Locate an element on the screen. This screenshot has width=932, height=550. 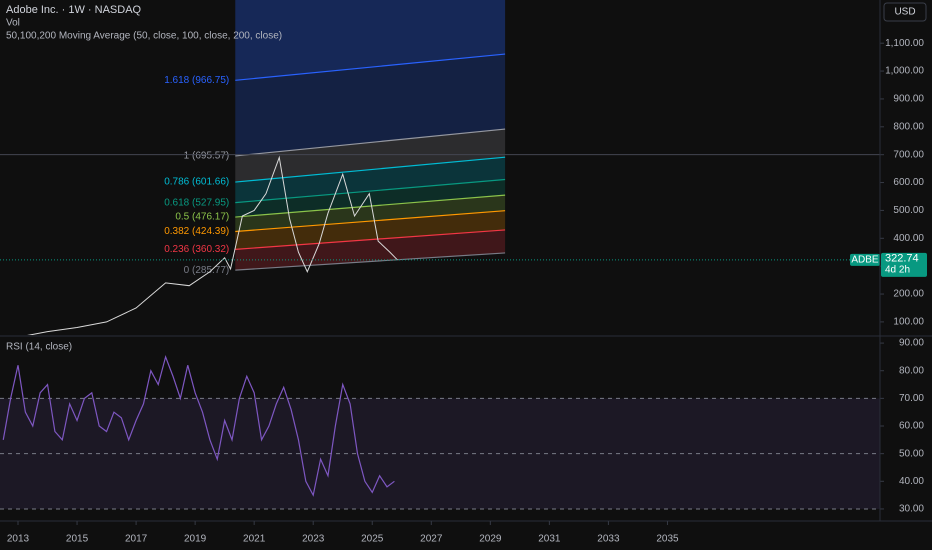
rsi-tick-label: 80.00 is located at coordinates (911, 370).